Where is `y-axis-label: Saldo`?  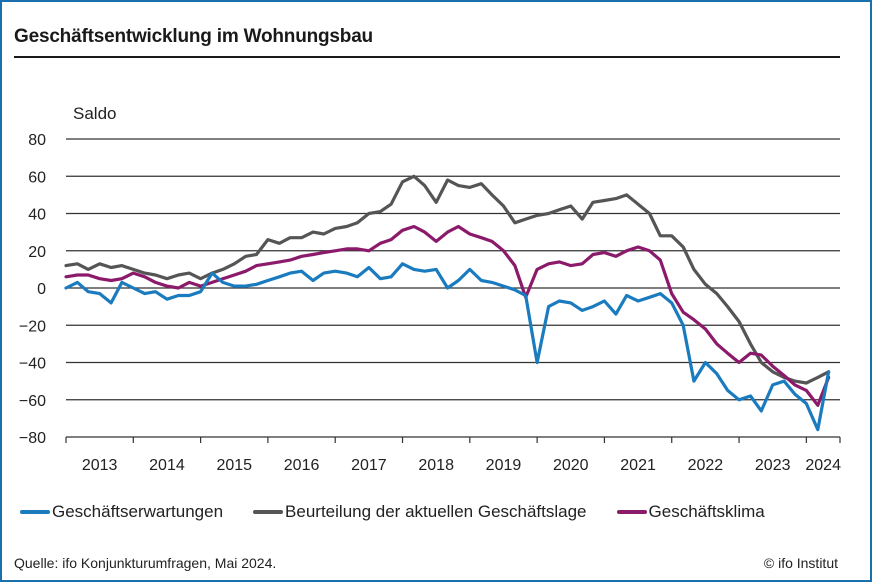 y-axis-label: Saldo is located at coordinates (95, 113).